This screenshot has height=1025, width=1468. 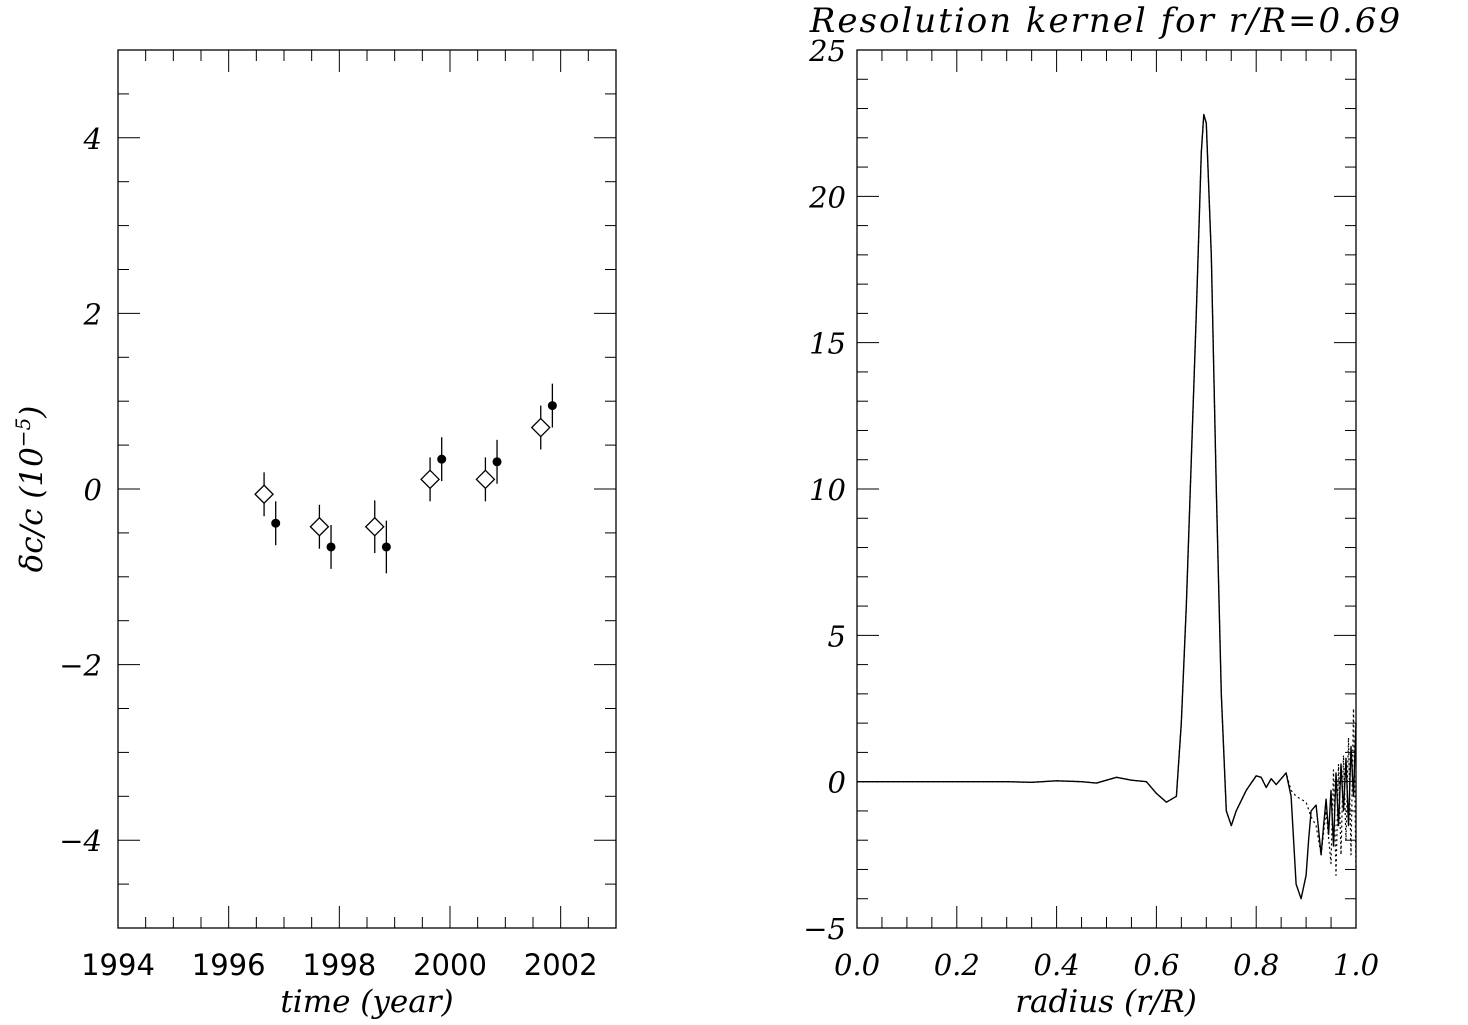 I want to click on right-x-tick-label: 0.2, so click(x=957, y=965).